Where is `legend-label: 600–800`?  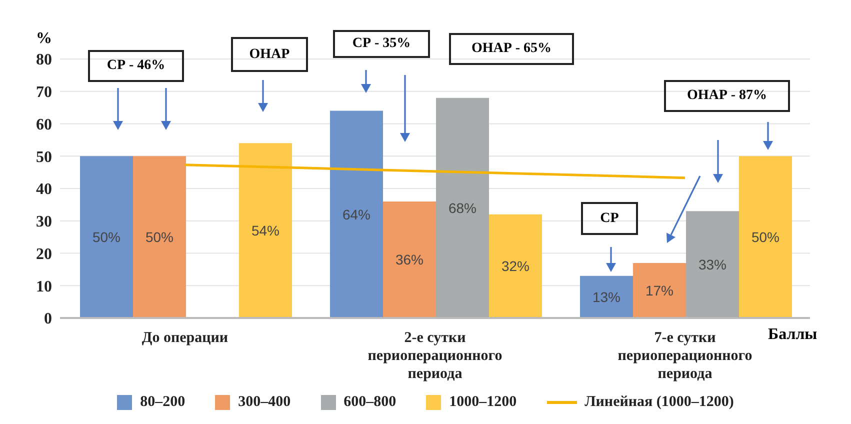
legend-label: 600–800 is located at coordinates (370, 402).